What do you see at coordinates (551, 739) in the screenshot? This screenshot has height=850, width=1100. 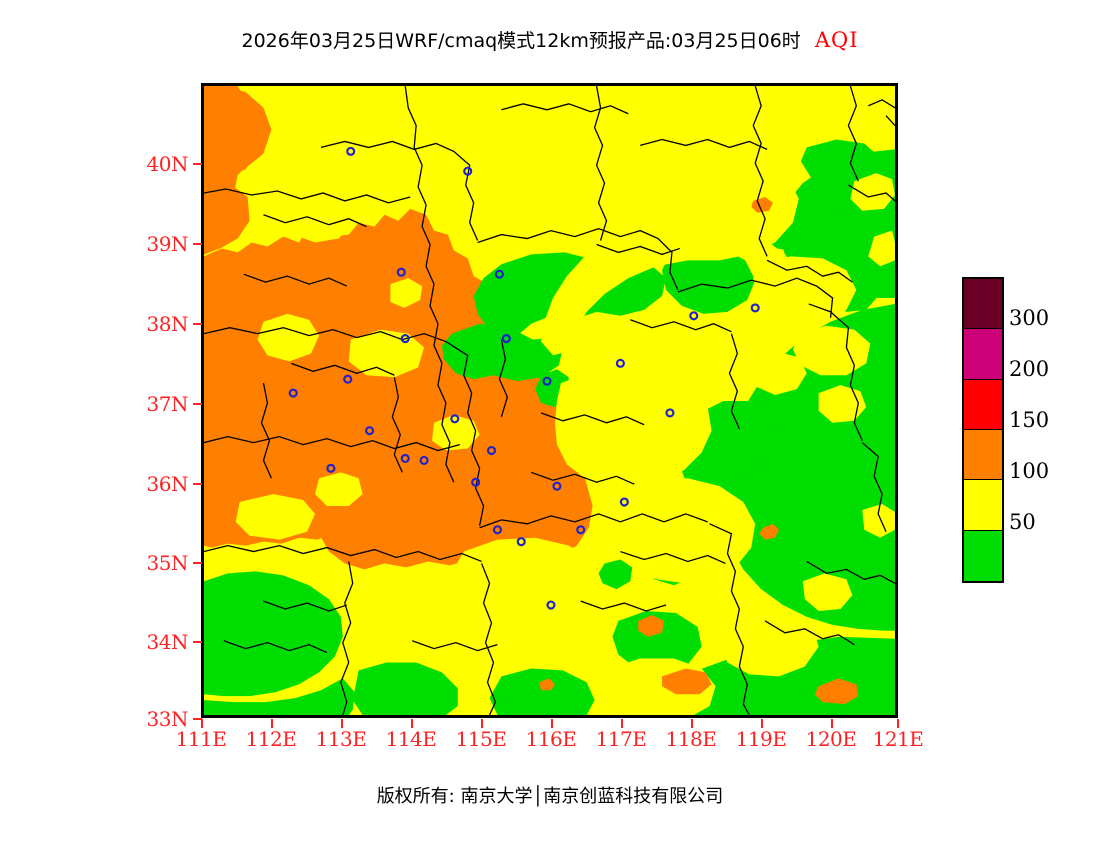 I see `x-label-116e: 116E` at bounding box center [551, 739].